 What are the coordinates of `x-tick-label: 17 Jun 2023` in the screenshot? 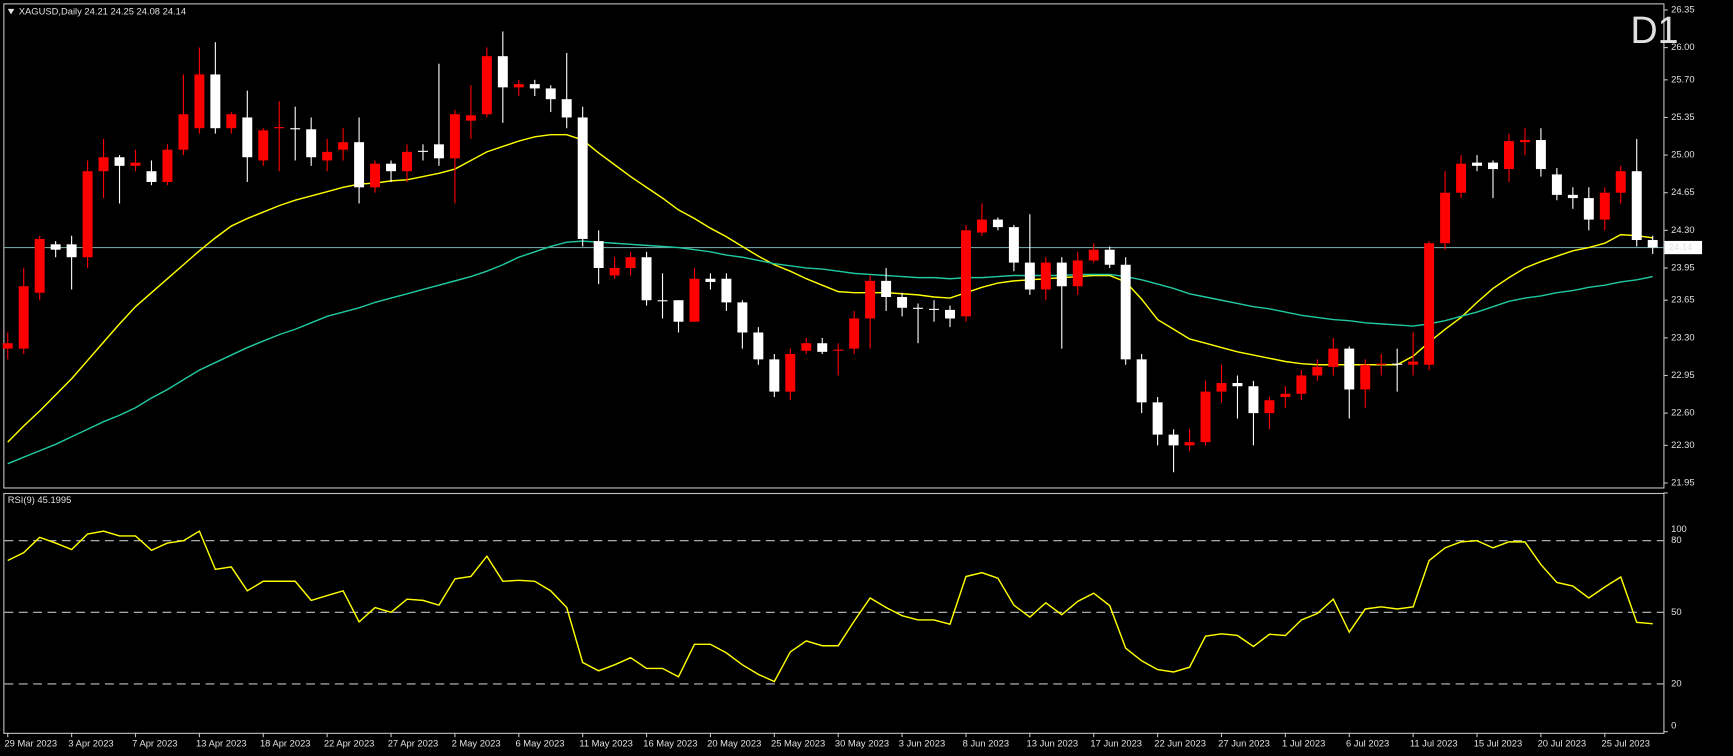 It's located at (1116, 742).